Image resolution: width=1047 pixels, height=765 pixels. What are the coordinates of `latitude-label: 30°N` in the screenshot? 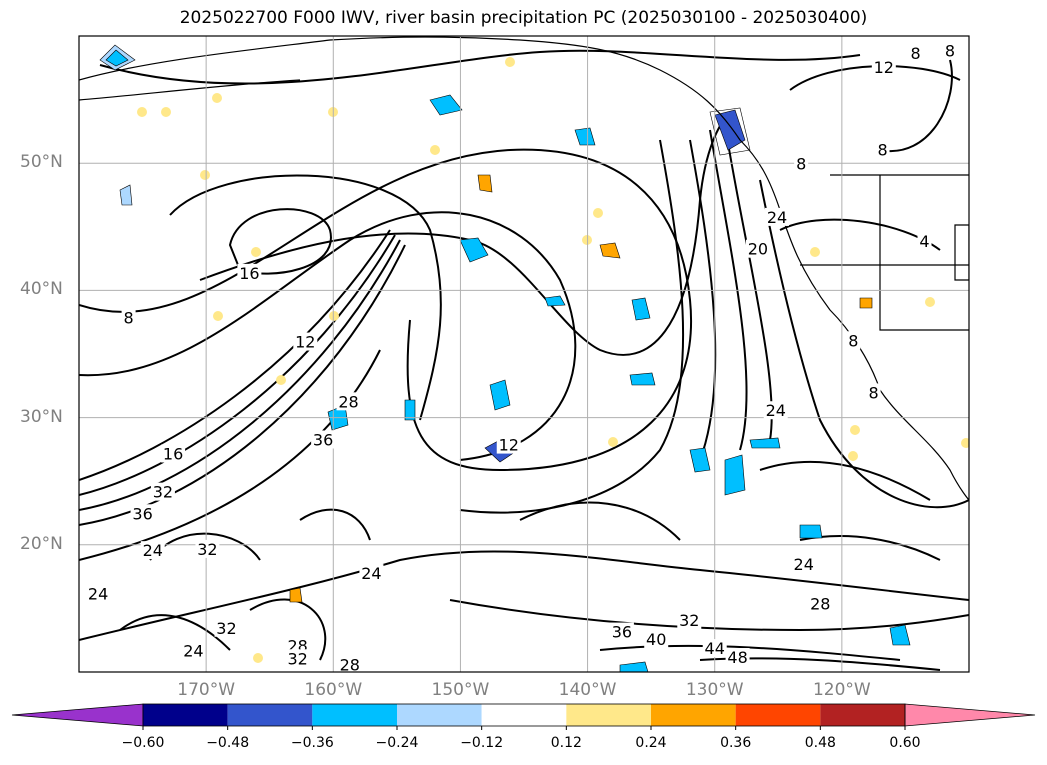 It's located at (41, 416).